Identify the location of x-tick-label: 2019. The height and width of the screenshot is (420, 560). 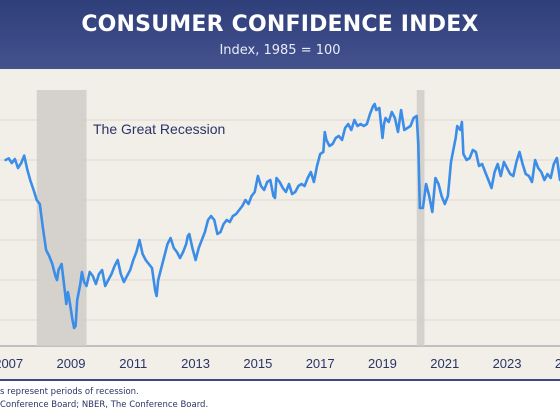
(382, 363).